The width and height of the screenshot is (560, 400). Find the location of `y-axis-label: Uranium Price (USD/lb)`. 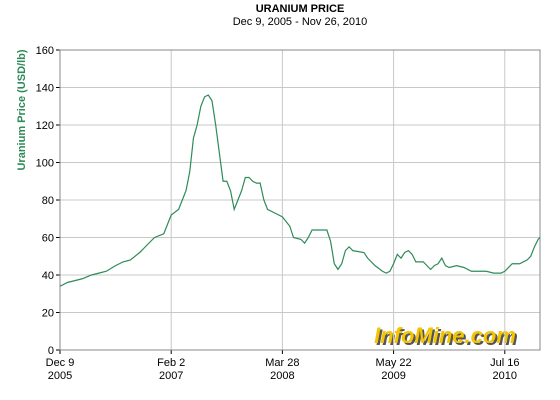

y-axis-label: Uranium Price (USD/lb) is located at coordinates (22, 109).